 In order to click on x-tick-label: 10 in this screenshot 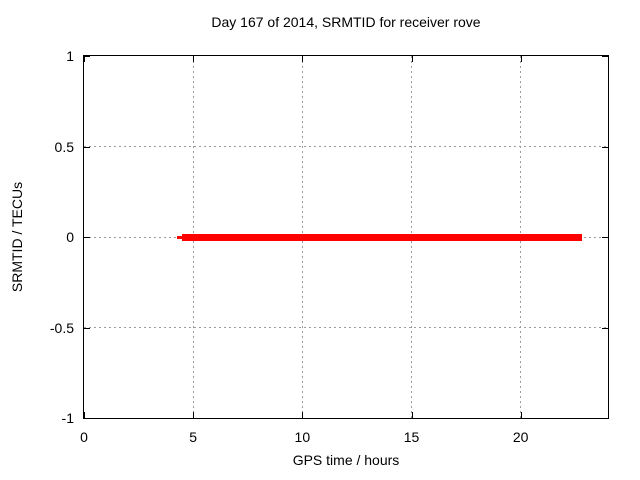, I will do `click(302, 437)`.